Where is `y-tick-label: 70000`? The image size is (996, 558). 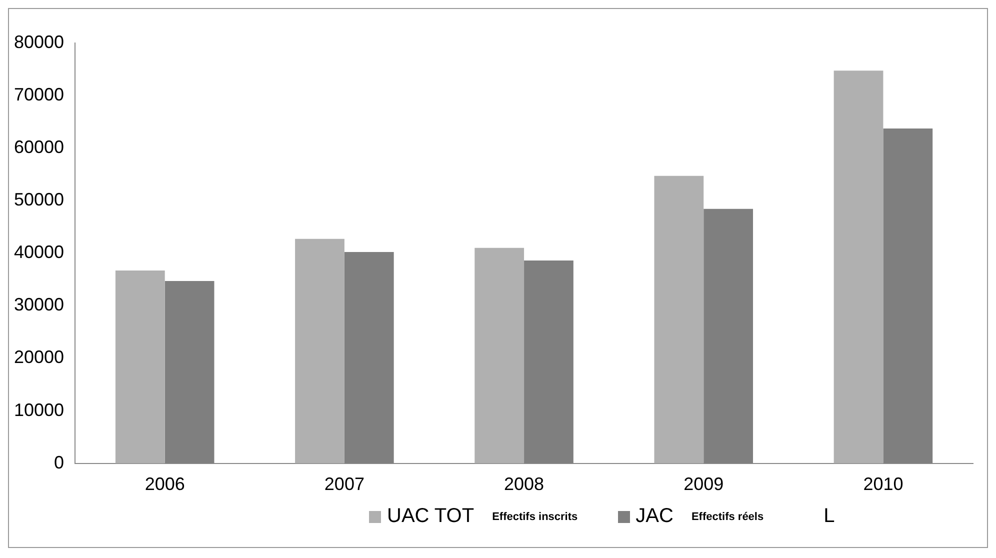 y-tick-label: 70000 is located at coordinates (39, 94).